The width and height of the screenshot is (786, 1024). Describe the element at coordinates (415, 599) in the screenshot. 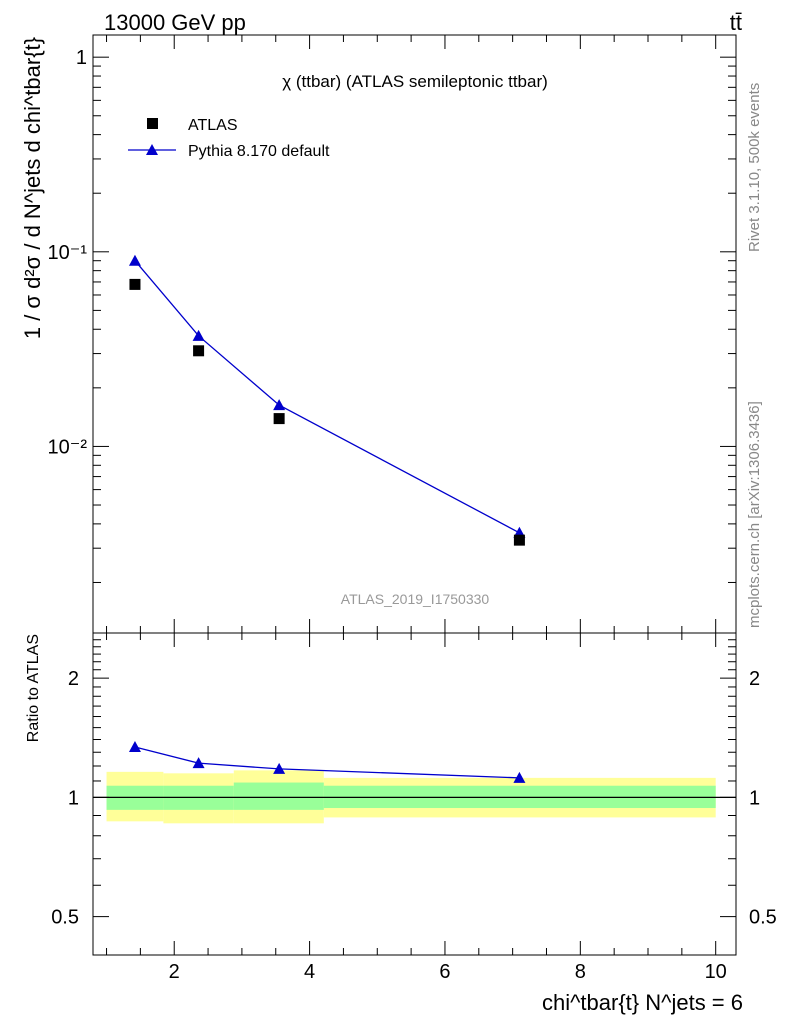

I see `analysis-watermark: ATLAS_2019_I1750330` at that location.